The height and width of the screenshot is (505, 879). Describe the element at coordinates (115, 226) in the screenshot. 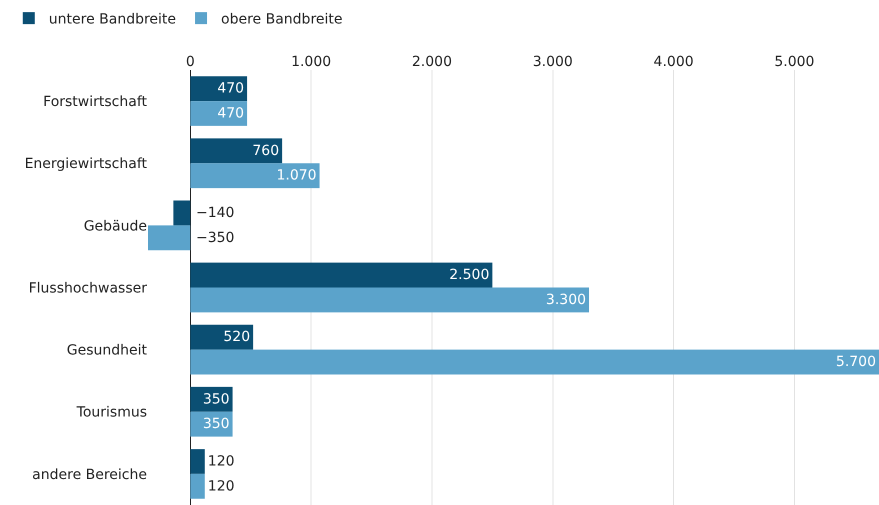

I see `y-tick-label: Gebäude` at that location.